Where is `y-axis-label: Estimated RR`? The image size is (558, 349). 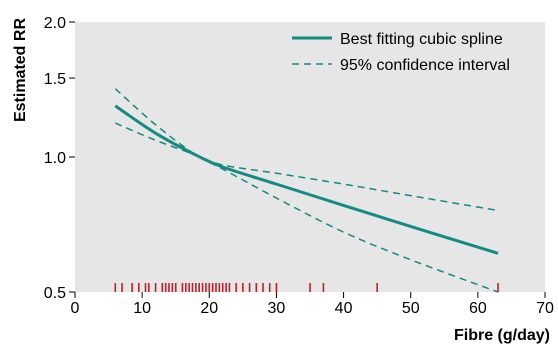 y-axis-label: Estimated RR is located at coordinates (20, 70).